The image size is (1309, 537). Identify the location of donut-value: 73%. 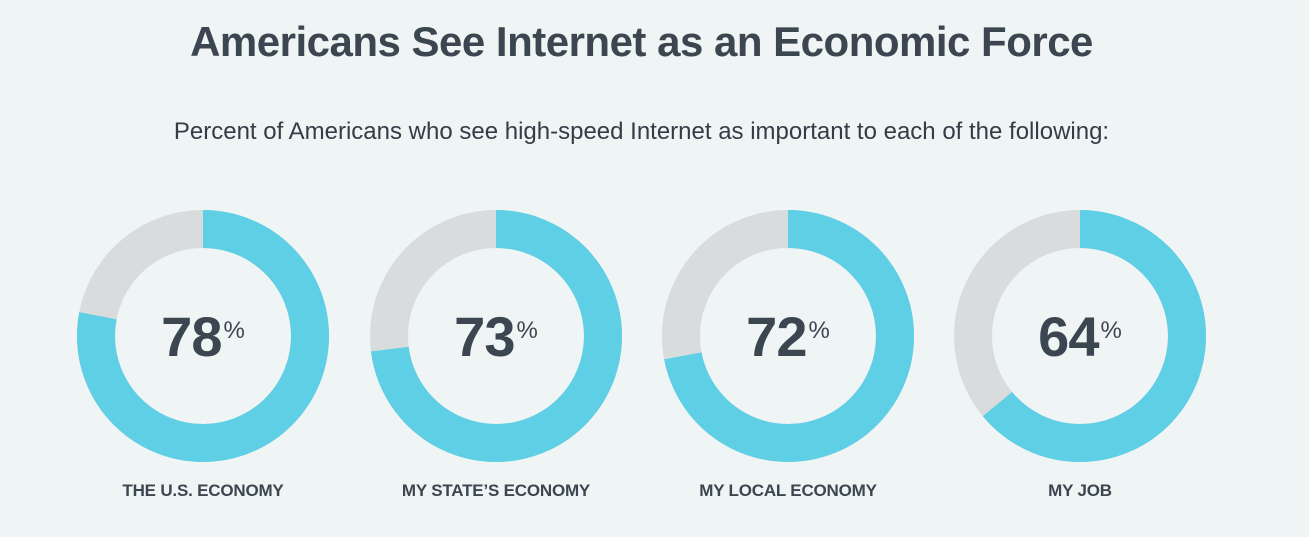
(496, 336).